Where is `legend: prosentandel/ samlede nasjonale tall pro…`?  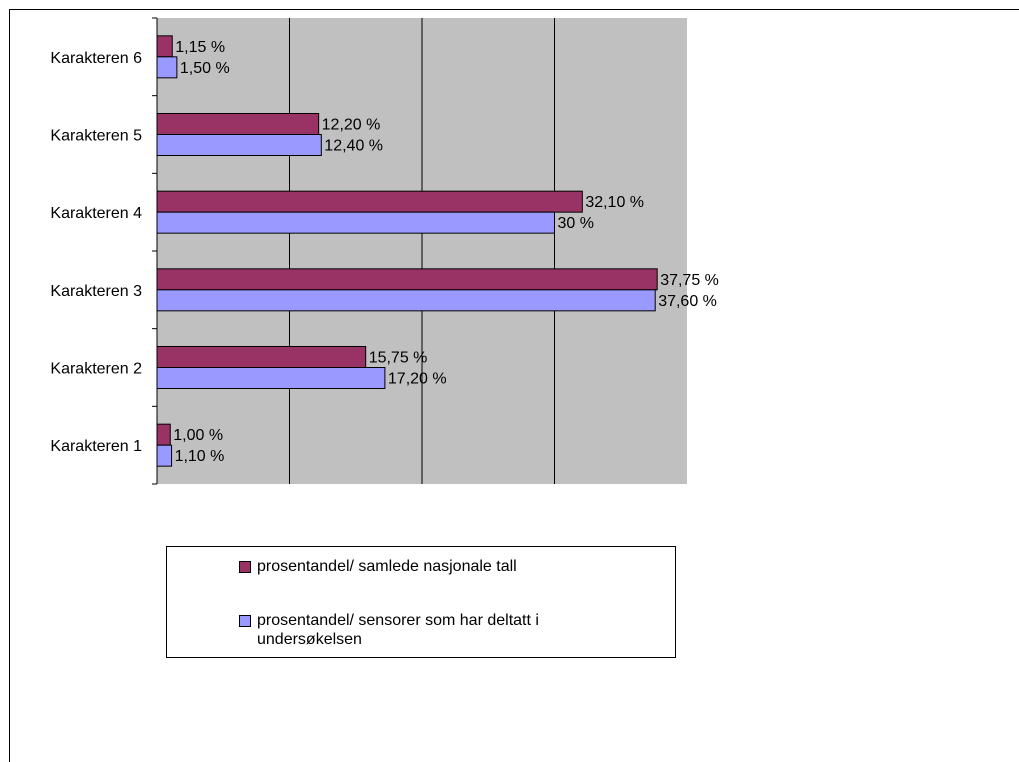 legend: prosentandel/ samlede nasjonale tall pro… is located at coordinates (421, 602).